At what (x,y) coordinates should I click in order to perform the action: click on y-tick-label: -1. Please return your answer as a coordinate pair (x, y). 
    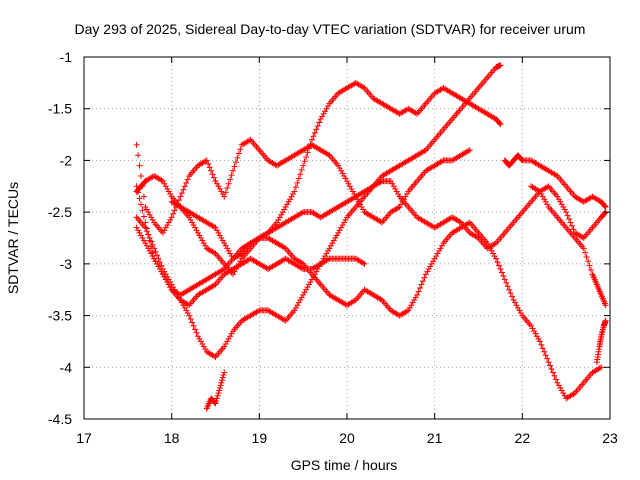
    Looking at the image, I should click on (66, 57).